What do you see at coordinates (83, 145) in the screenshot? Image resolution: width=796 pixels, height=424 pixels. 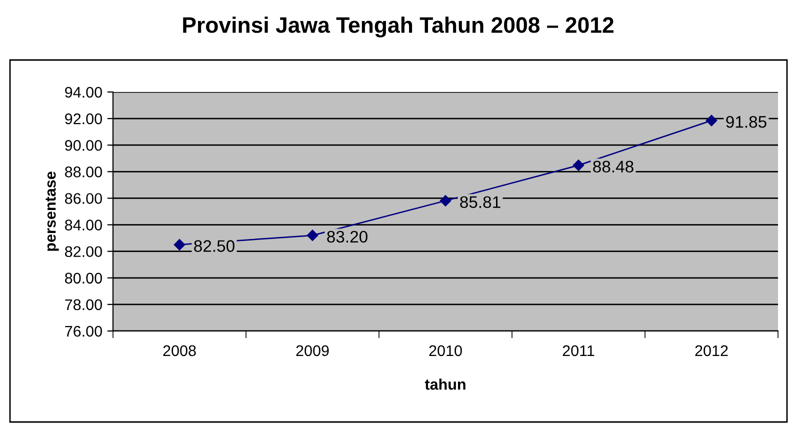 I see `y-tick-label: 90.00` at bounding box center [83, 145].